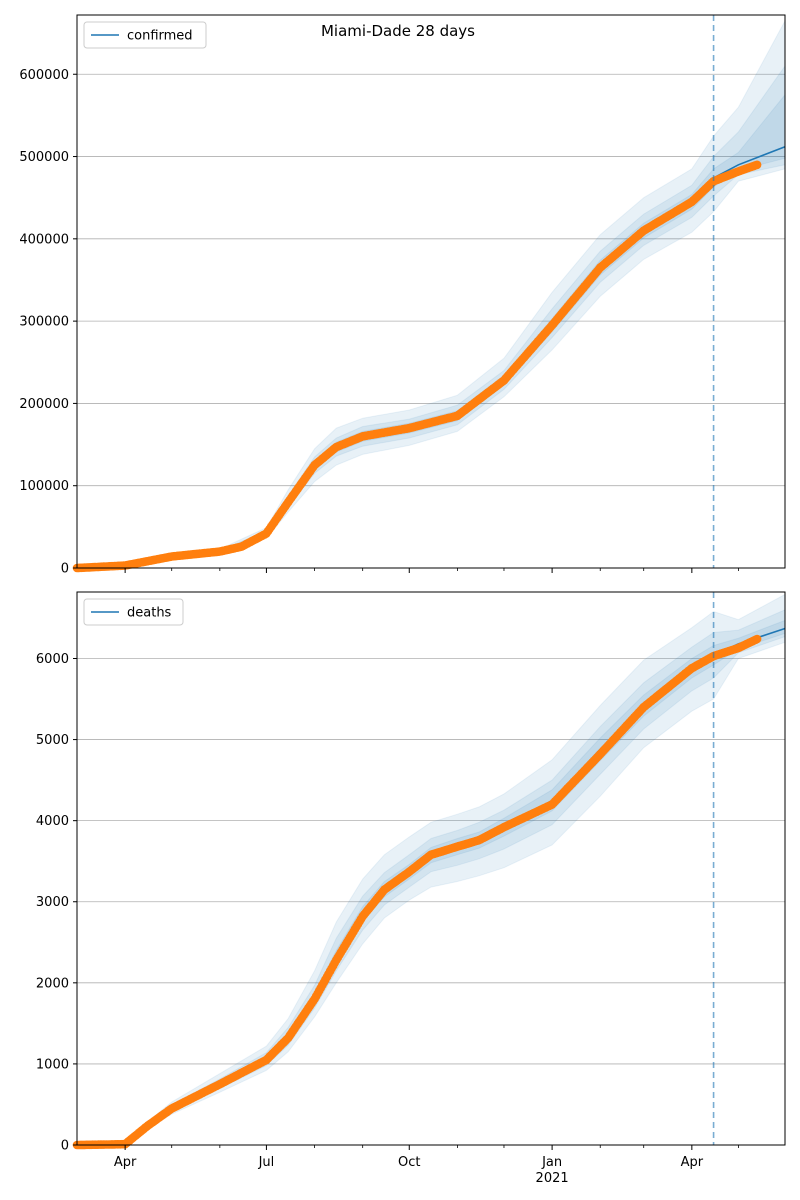 The width and height of the screenshot is (800, 1200). Describe the element at coordinates (52, 659) in the screenshot. I see `y-tick-label: 6000` at that location.